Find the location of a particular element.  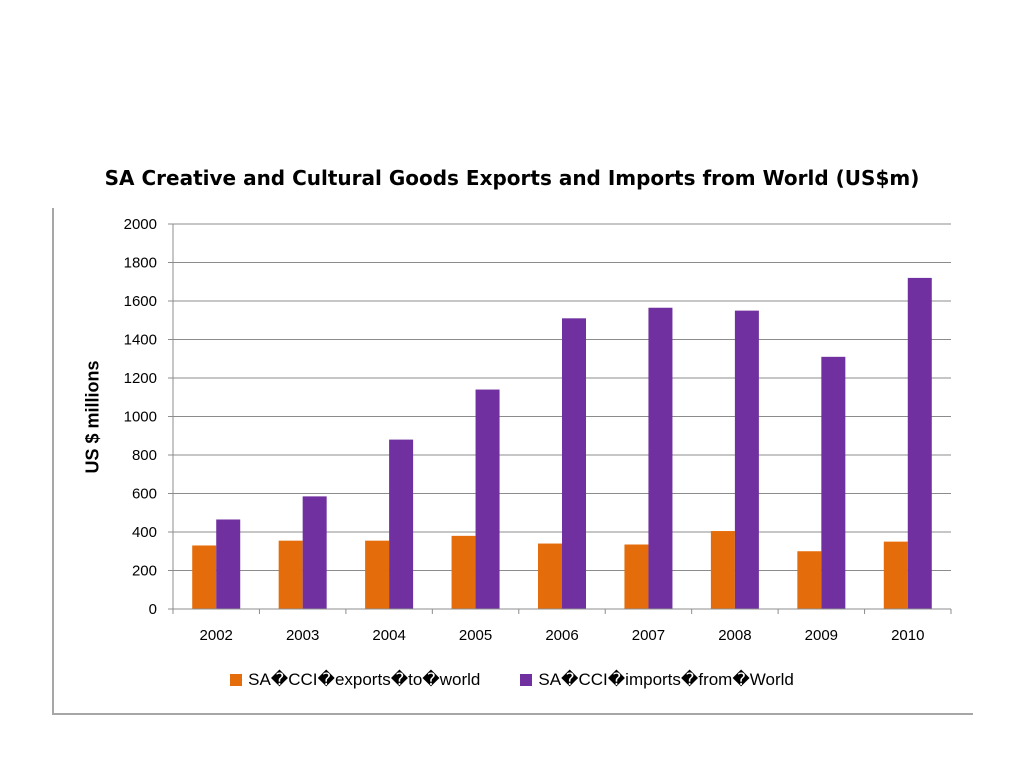

y-tick-label: 1600 is located at coordinates (140, 301).